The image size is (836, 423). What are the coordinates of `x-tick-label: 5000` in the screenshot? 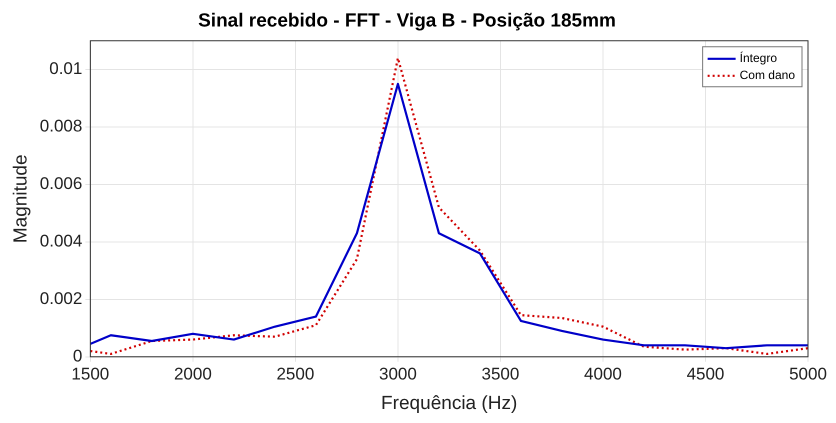 It's located at (808, 374).